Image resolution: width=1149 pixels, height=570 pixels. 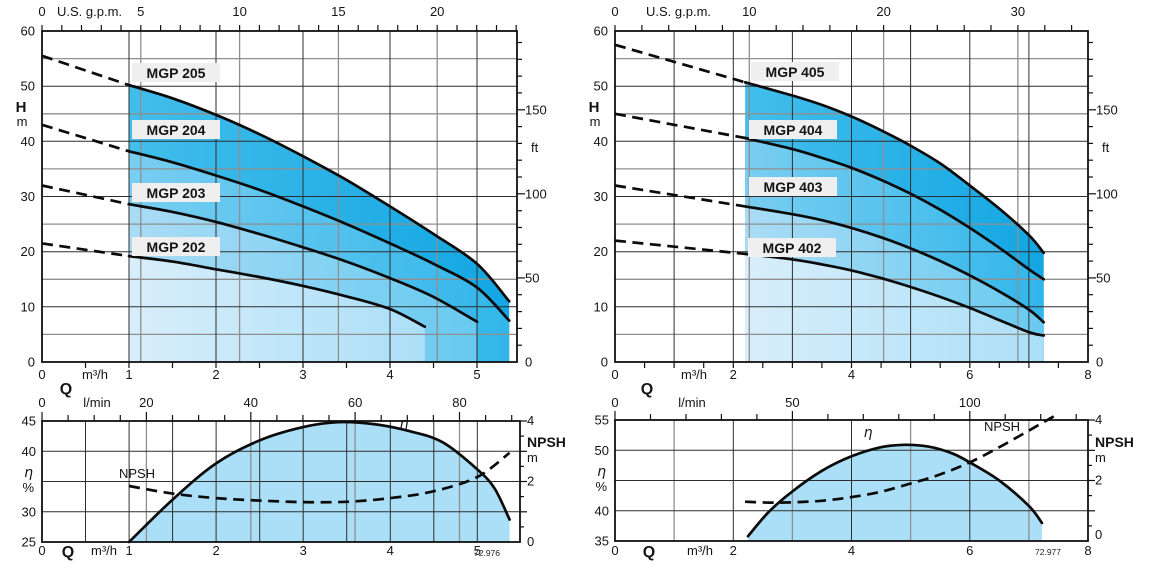 What do you see at coordinates (176, 73) in the screenshot?
I see `curve-label: MGP 205` at bounding box center [176, 73].